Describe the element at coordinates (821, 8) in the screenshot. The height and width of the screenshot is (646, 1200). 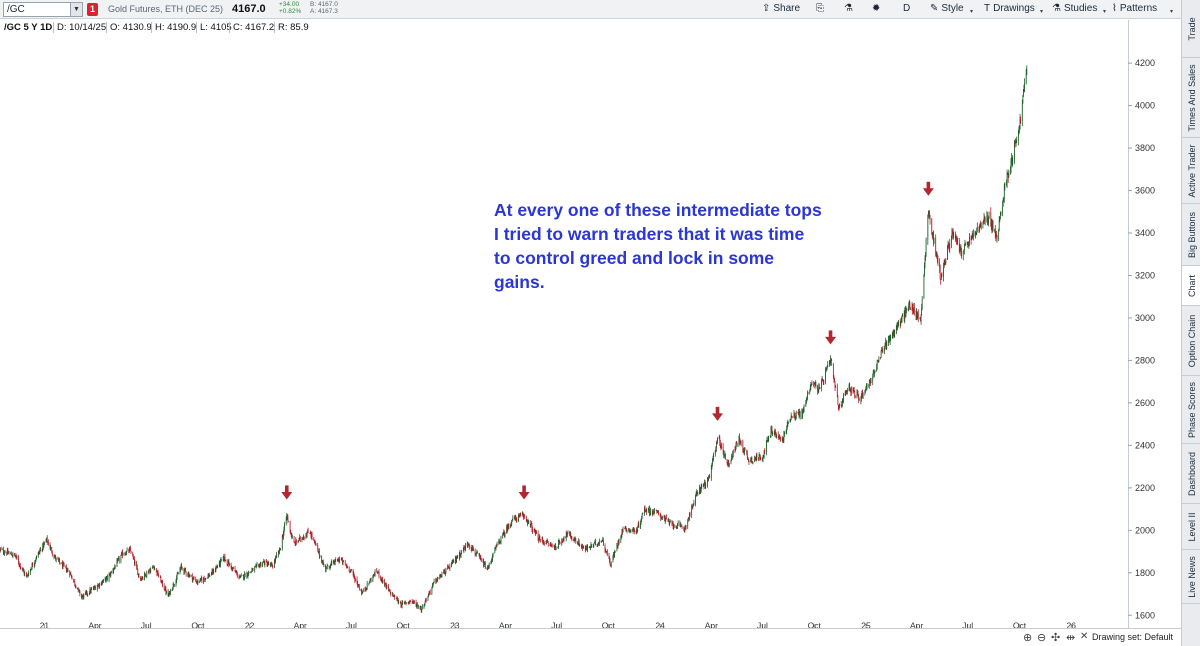
I see `save-button: ⎘` at that location.